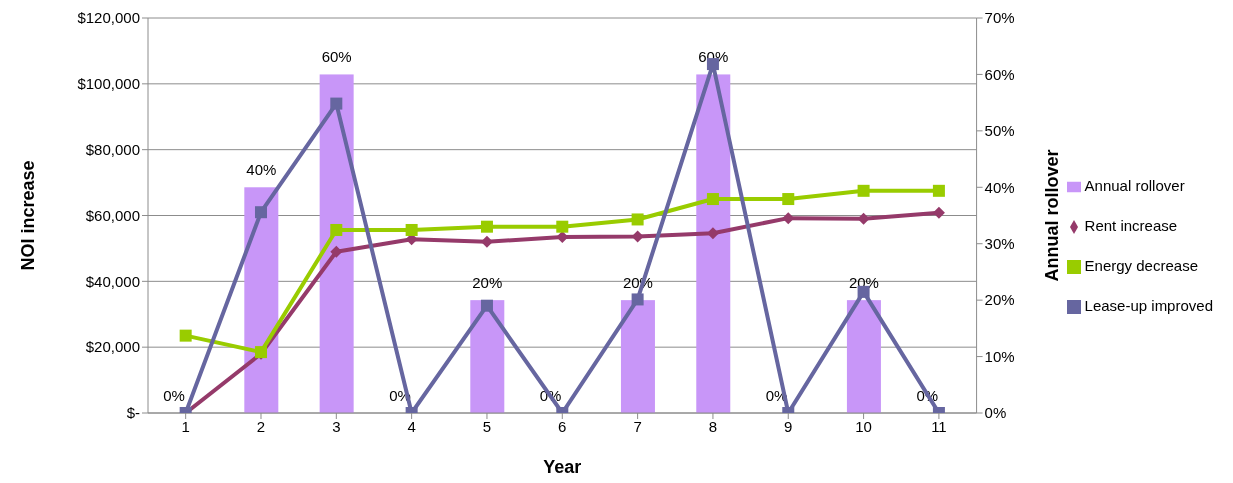 This screenshot has height=483, width=1233. What do you see at coordinates (995, 413) in the screenshot?
I see `y2-tick-label: 0%` at bounding box center [995, 413].